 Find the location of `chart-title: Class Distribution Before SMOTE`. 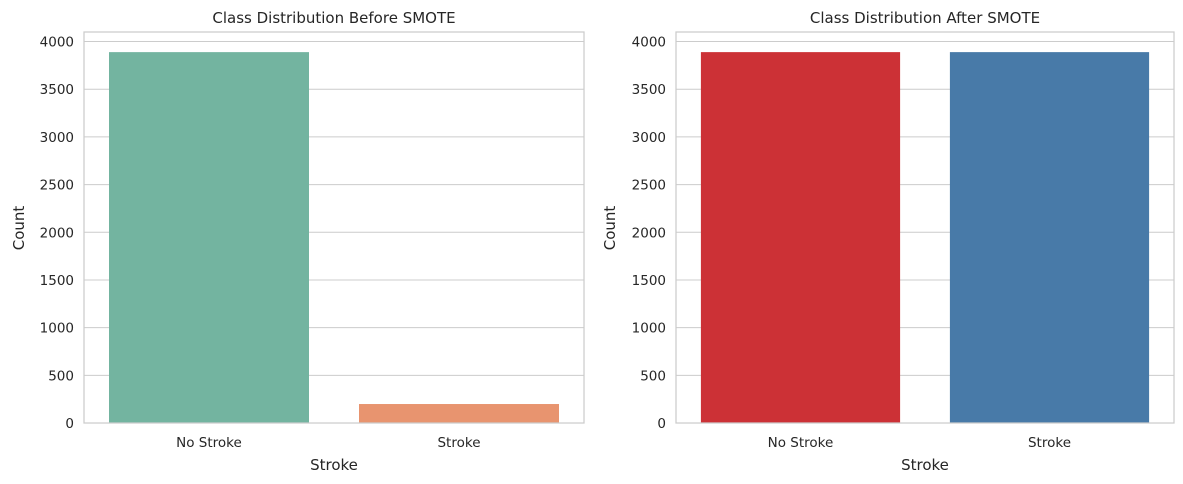

chart-title: Class Distribution Before SMOTE is located at coordinates (333, 18).